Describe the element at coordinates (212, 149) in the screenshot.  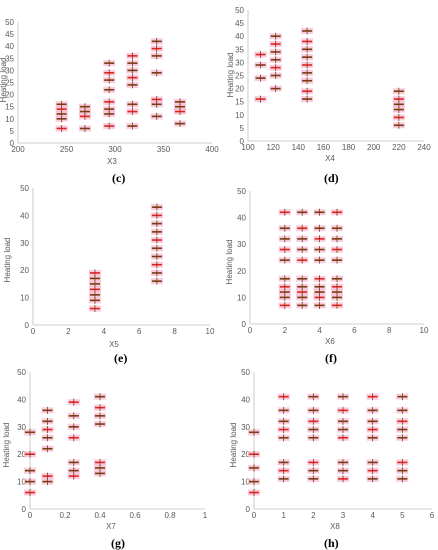
I see `x-tick-label: 400` at that location.